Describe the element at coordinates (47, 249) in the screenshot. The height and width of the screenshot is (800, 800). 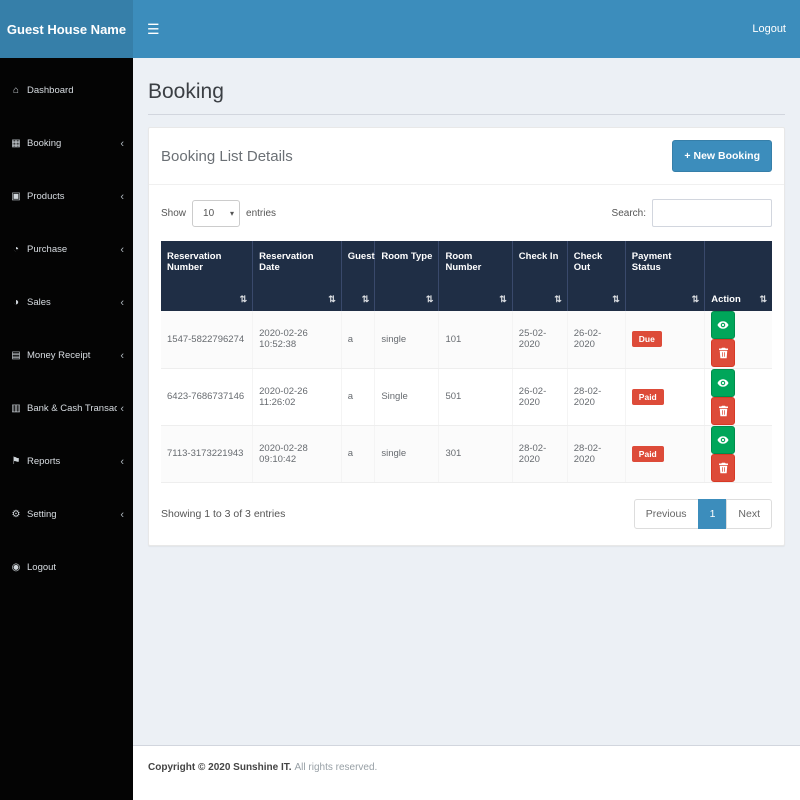
I see `sidebar-item-label: Purchase` at that location.